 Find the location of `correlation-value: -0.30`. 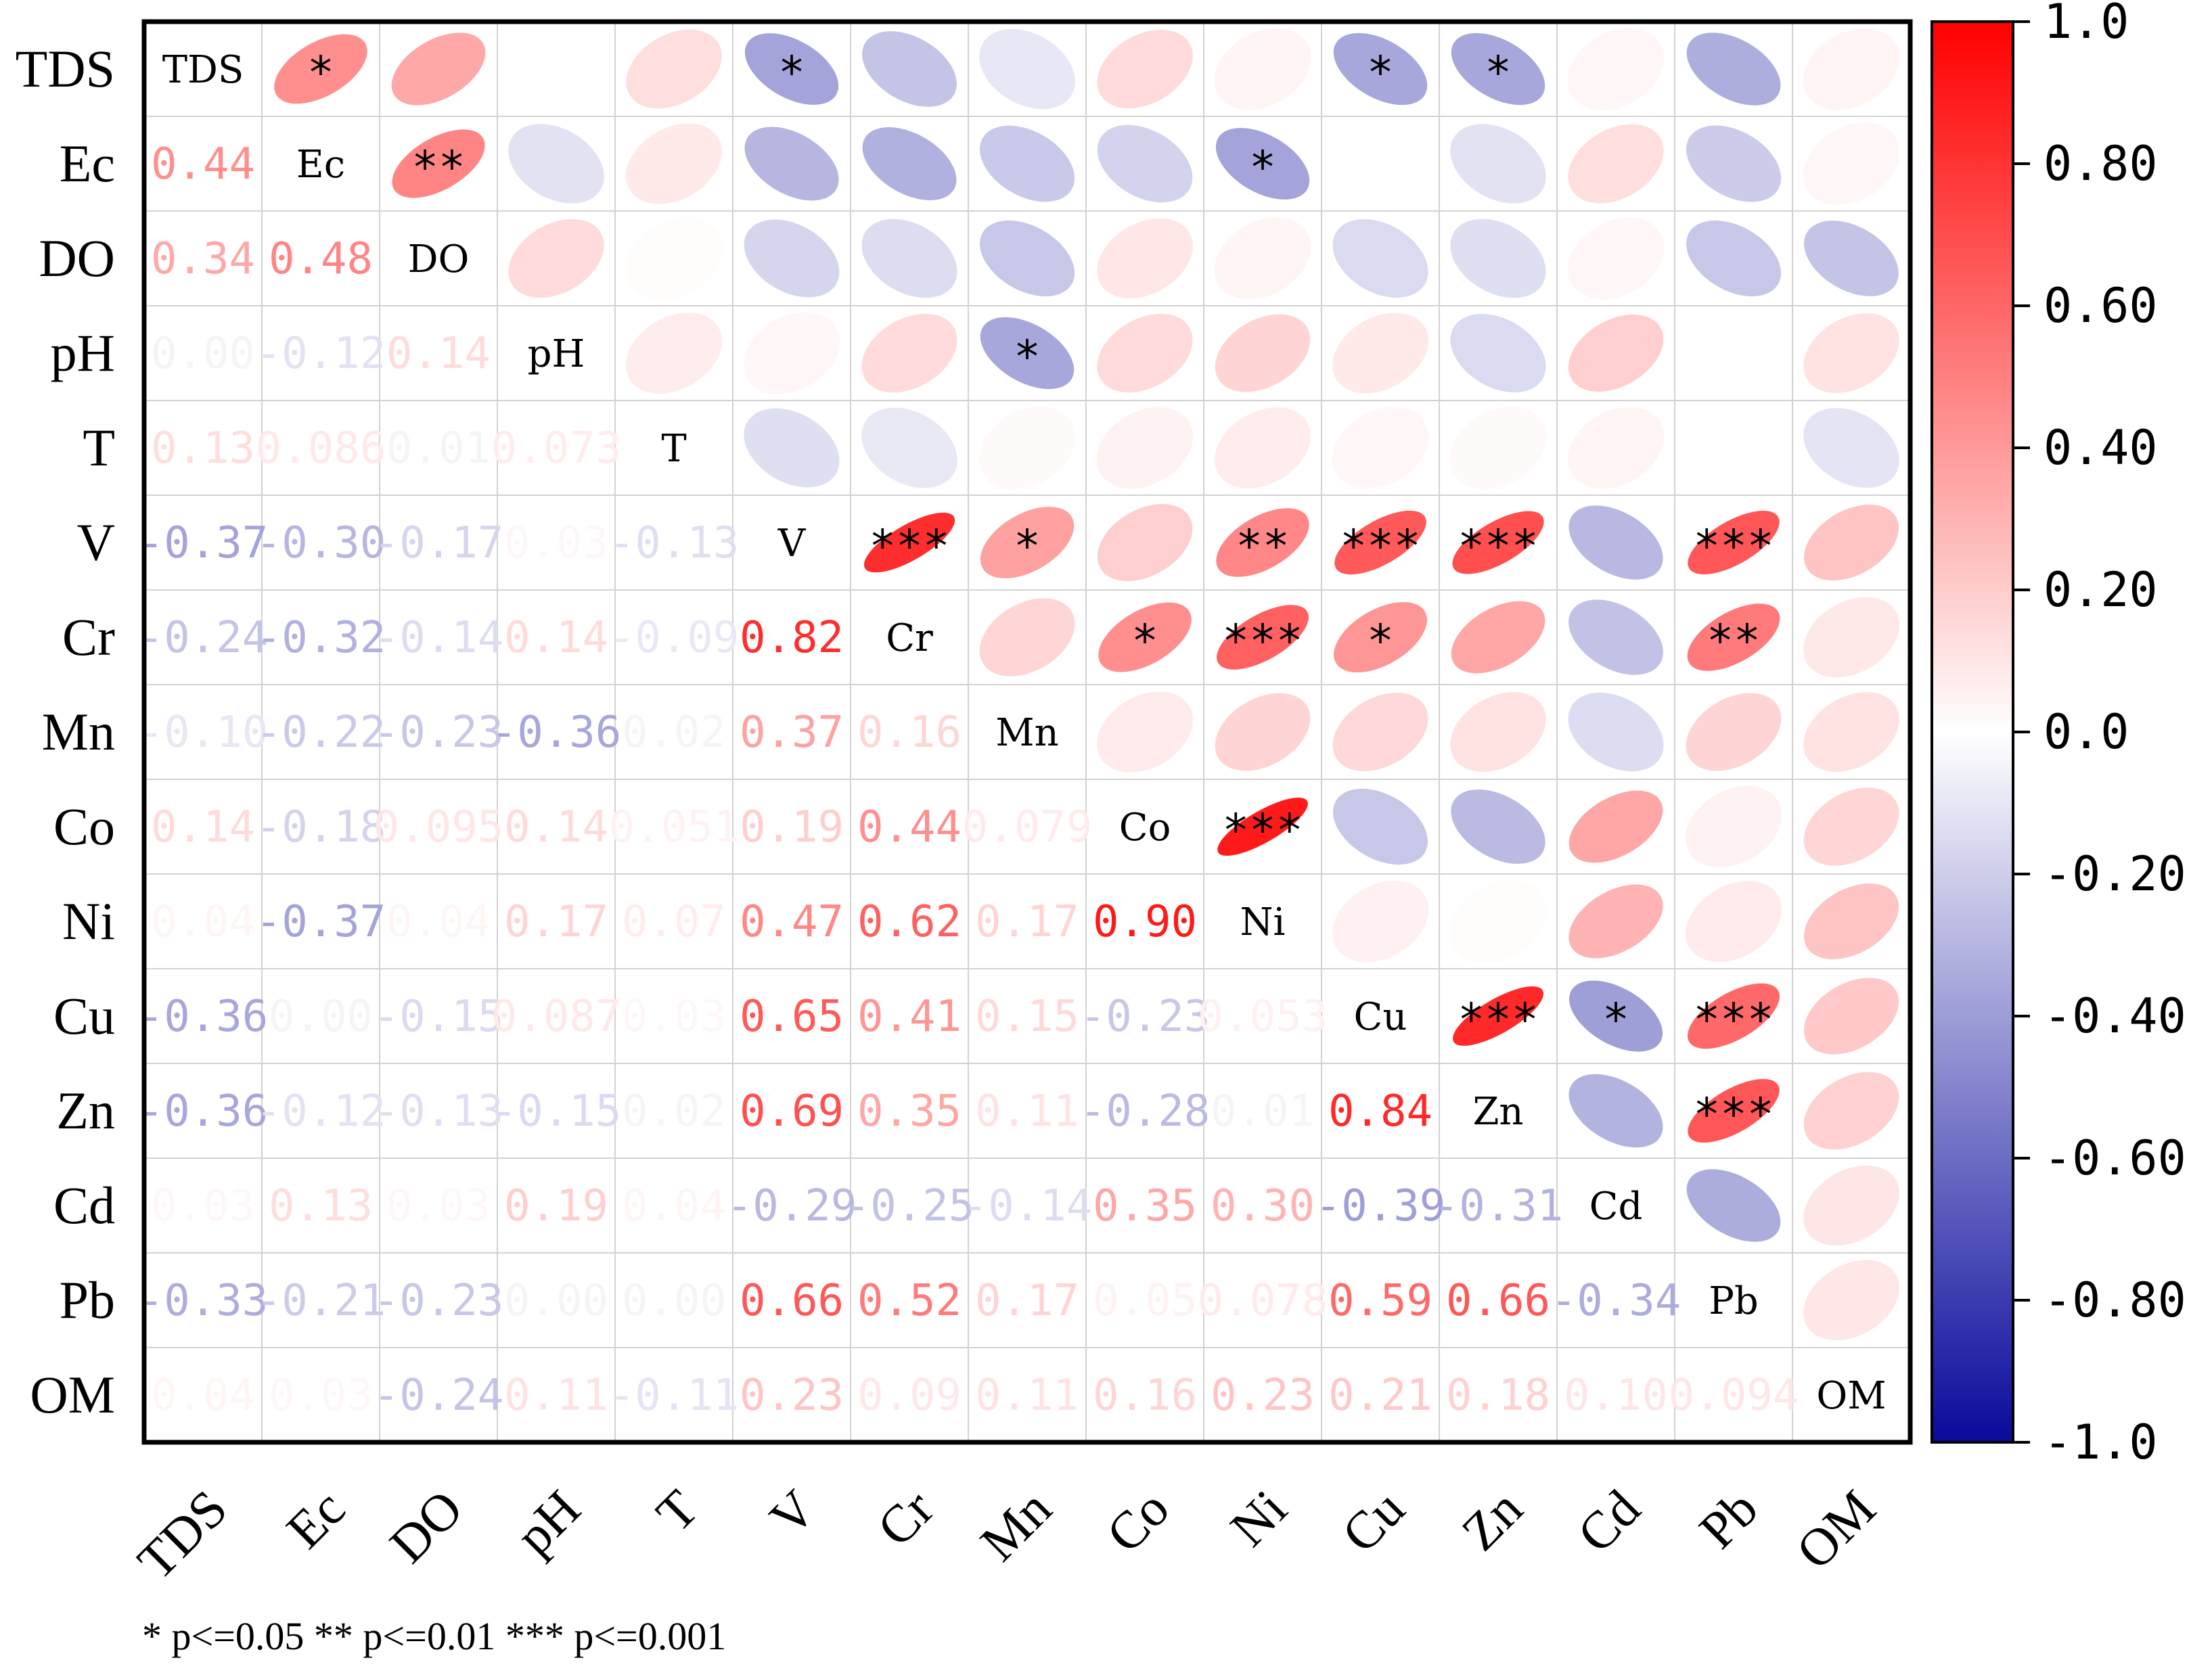

correlation-value: -0.30 is located at coordinates (321, 543).